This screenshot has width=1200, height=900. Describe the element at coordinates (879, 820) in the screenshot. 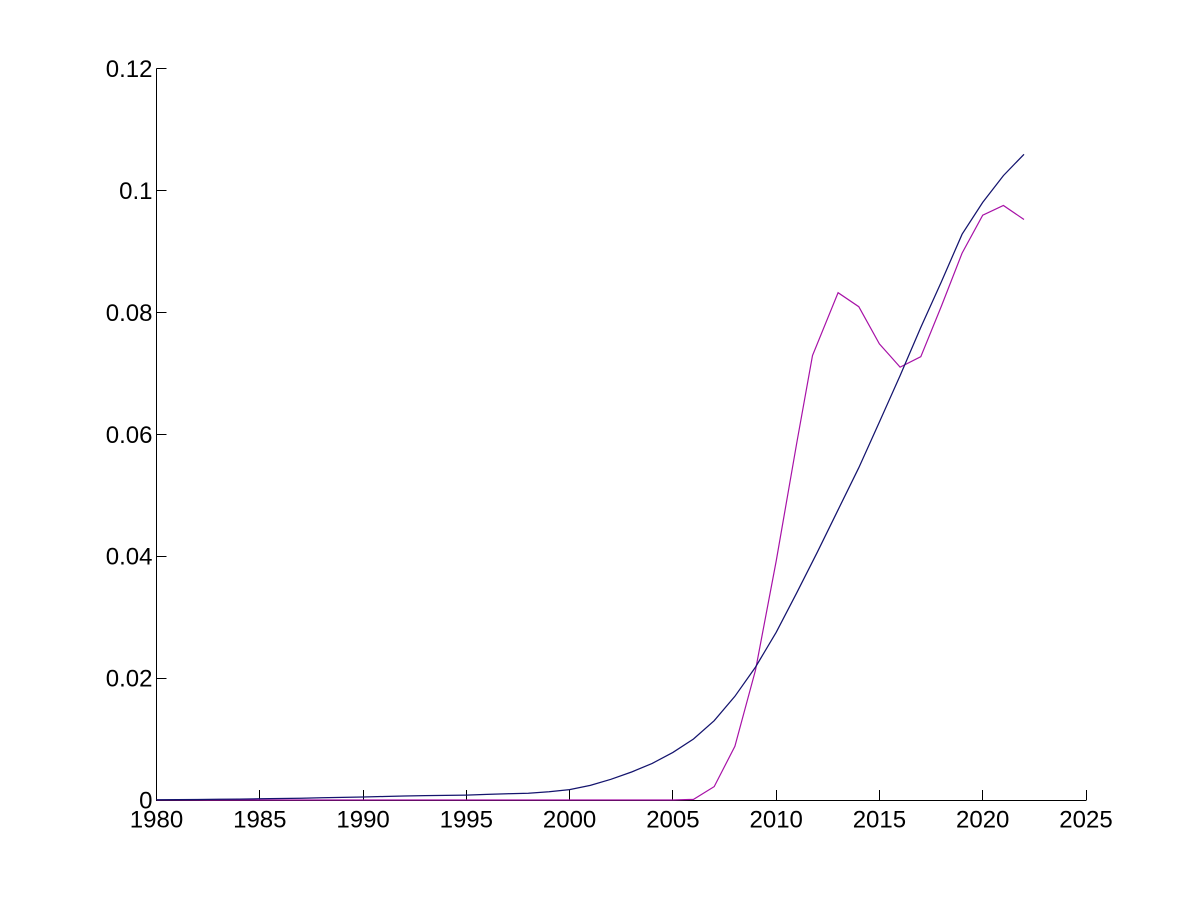

I see `svg-text: 2015` at that location.